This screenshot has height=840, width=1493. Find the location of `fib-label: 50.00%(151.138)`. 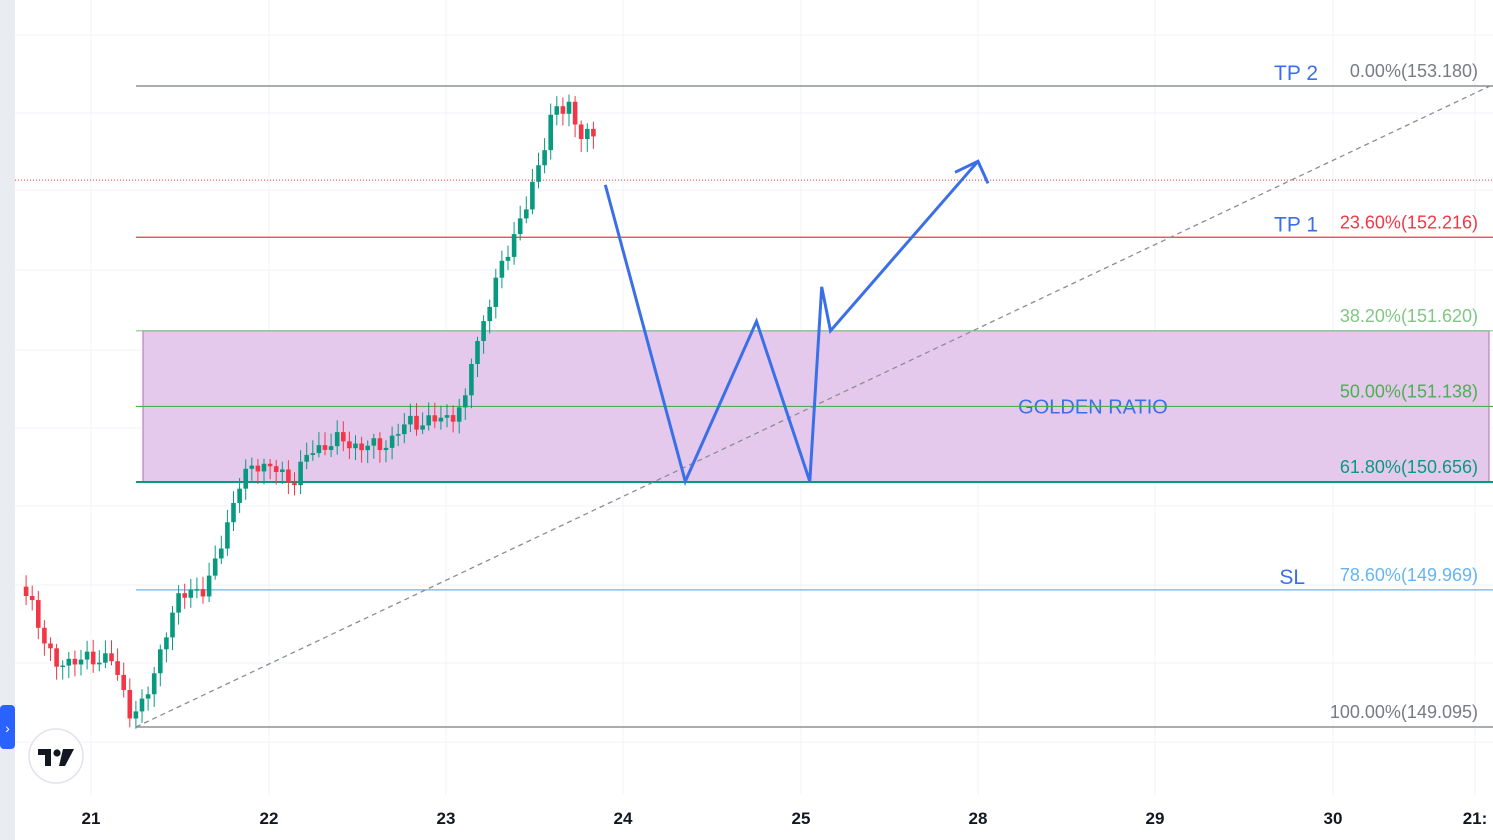

fib-label: 50.00%(151.138) is located at coordinates (1409, 391).